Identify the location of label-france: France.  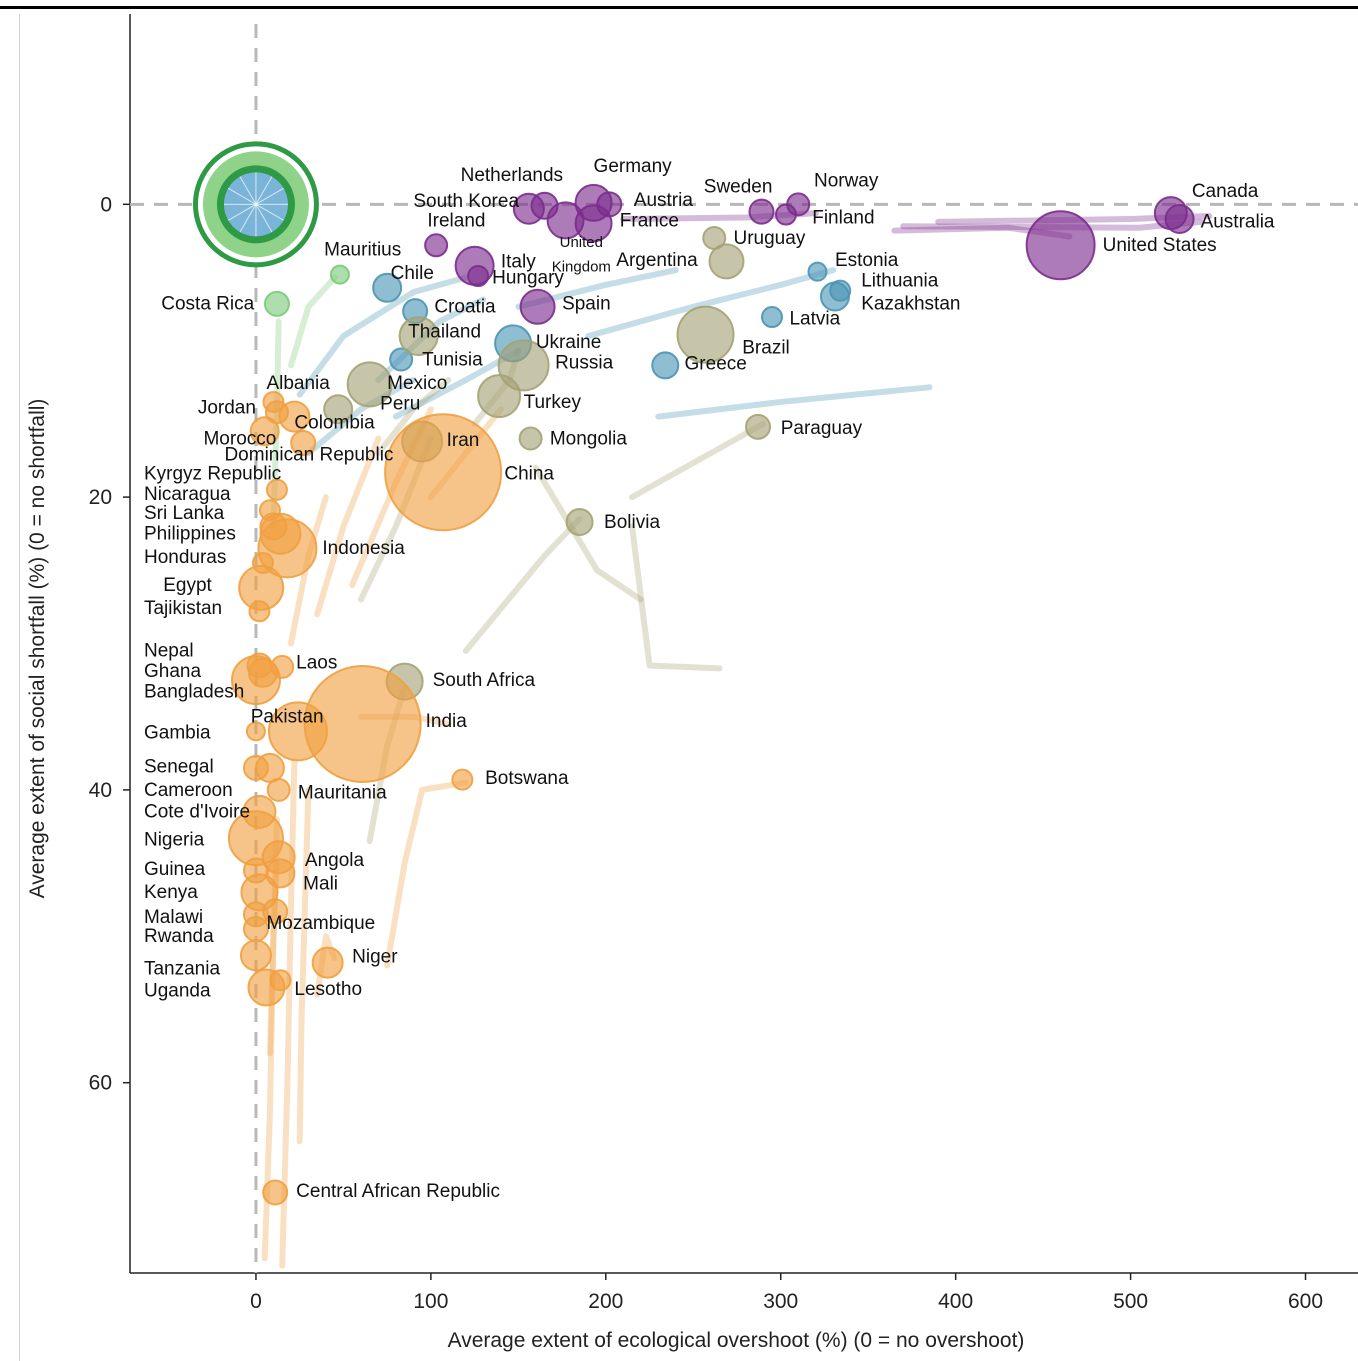
(649, 220).